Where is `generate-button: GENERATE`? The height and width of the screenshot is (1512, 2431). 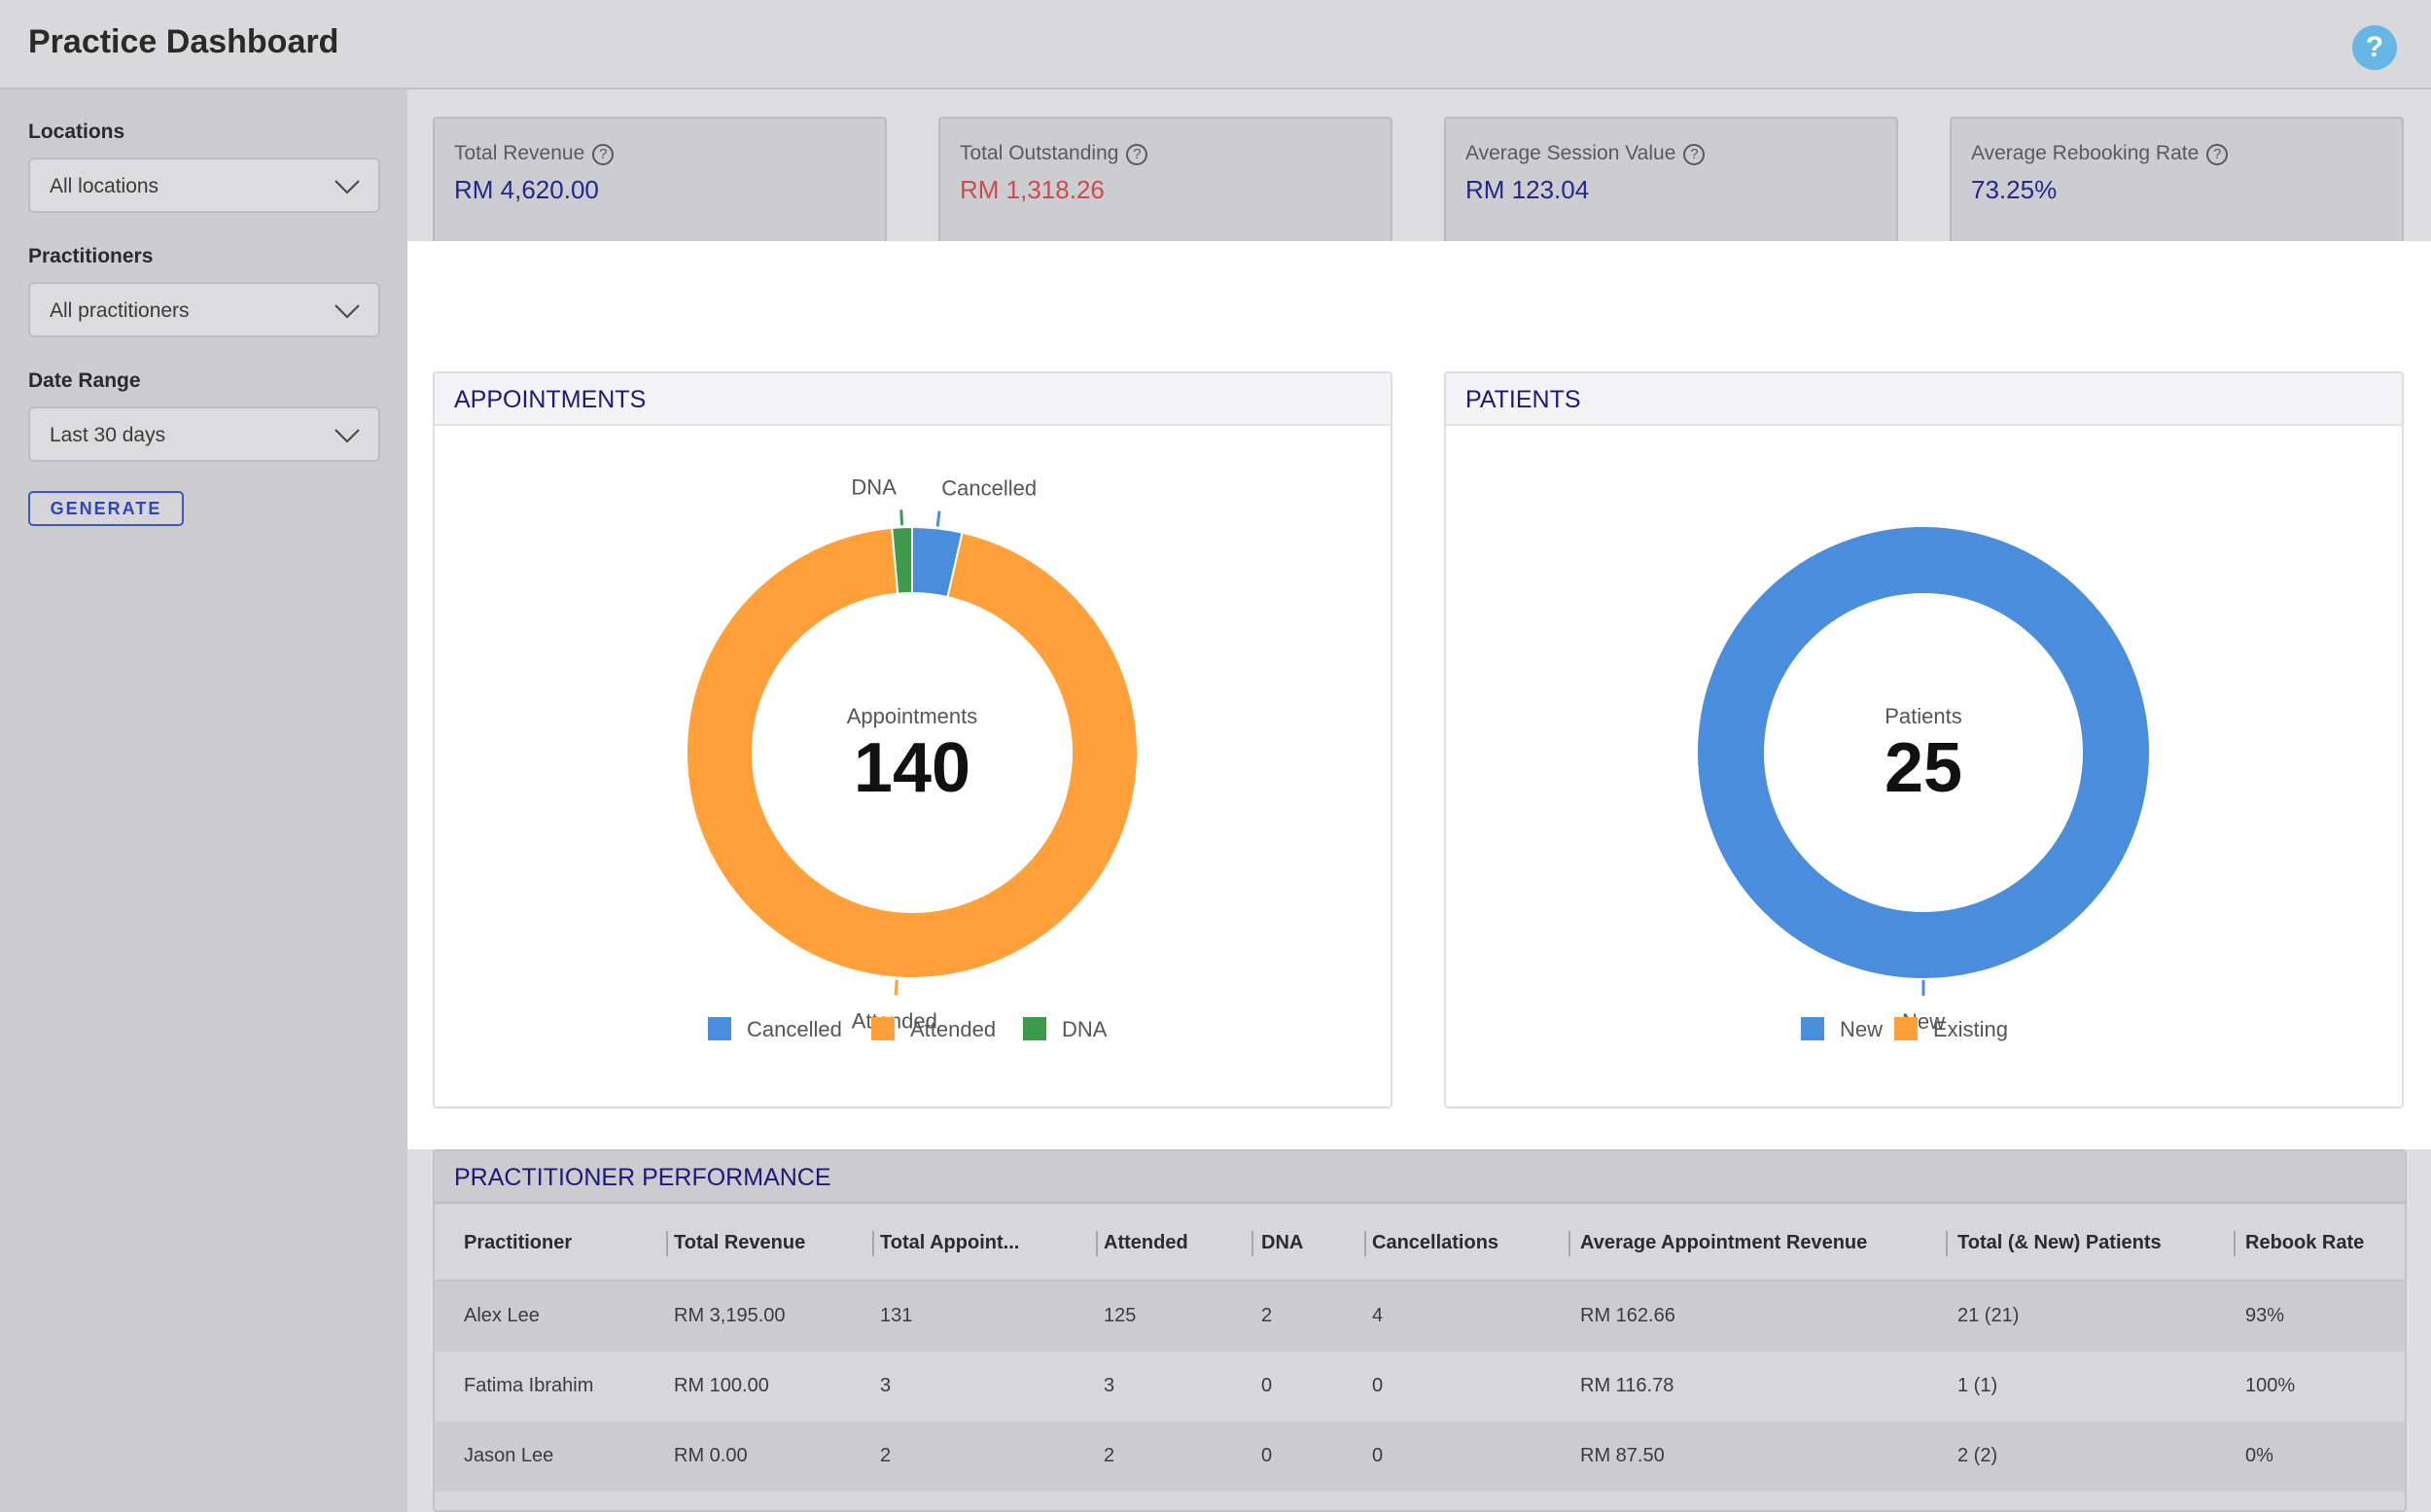
generate-button: GENERATE is located at coordinates (106, 508).